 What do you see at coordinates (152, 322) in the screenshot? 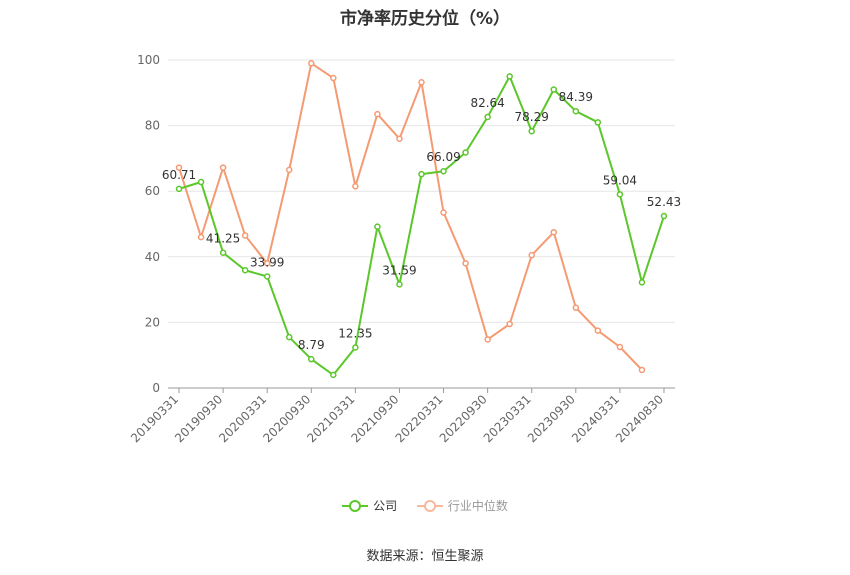
I see `y-tick-label: 20` at bounding box center [152, 322].